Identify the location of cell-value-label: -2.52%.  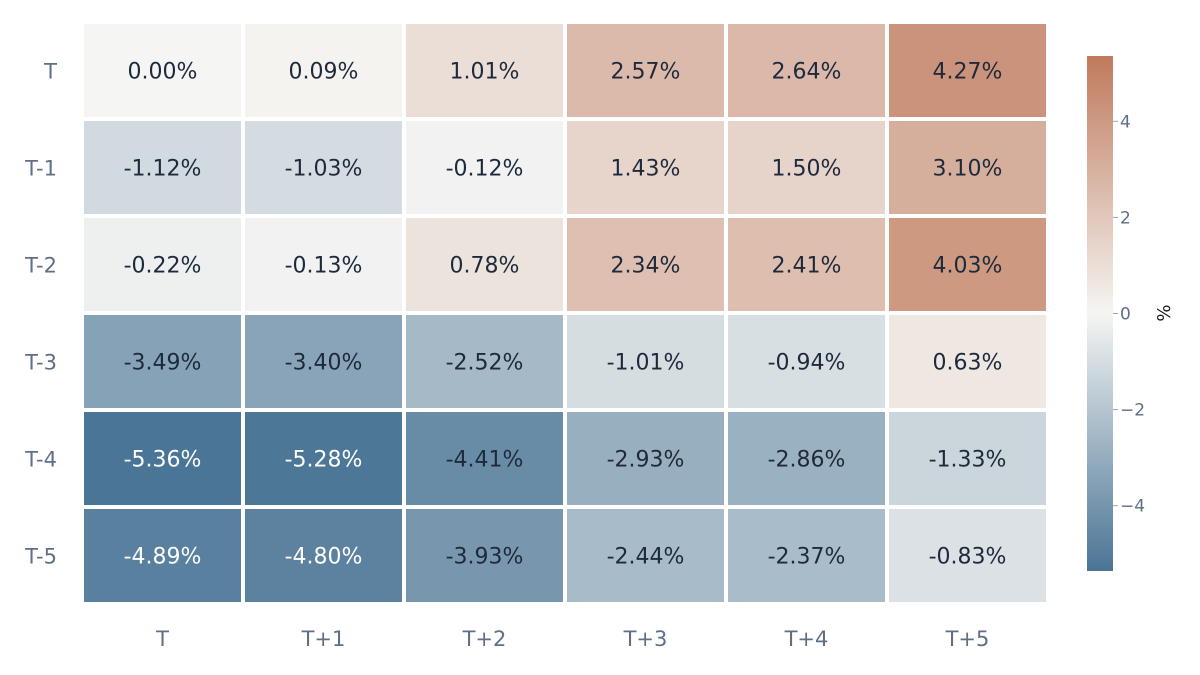
(485, 363).